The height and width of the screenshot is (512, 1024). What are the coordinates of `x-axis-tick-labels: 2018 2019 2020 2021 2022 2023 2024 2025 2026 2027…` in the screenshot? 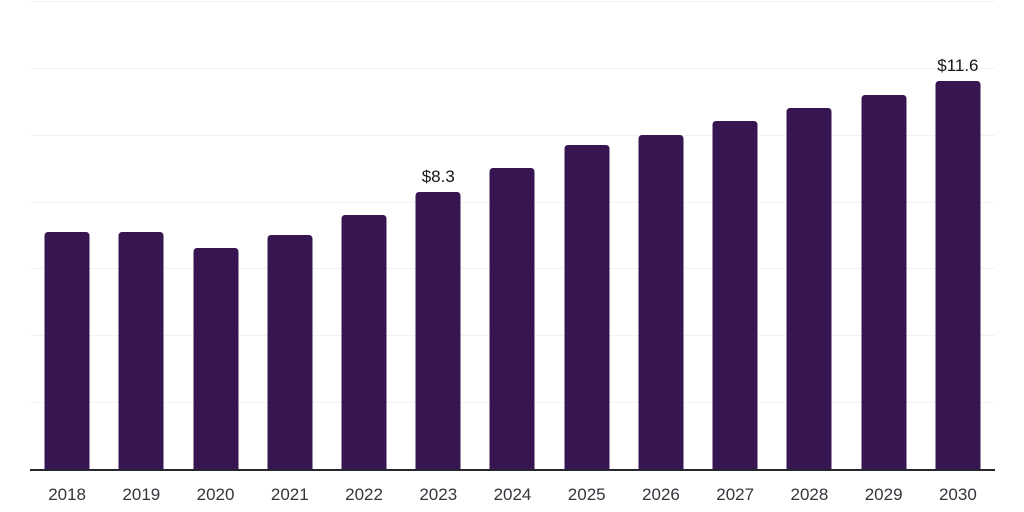 It's located at (512, 495).